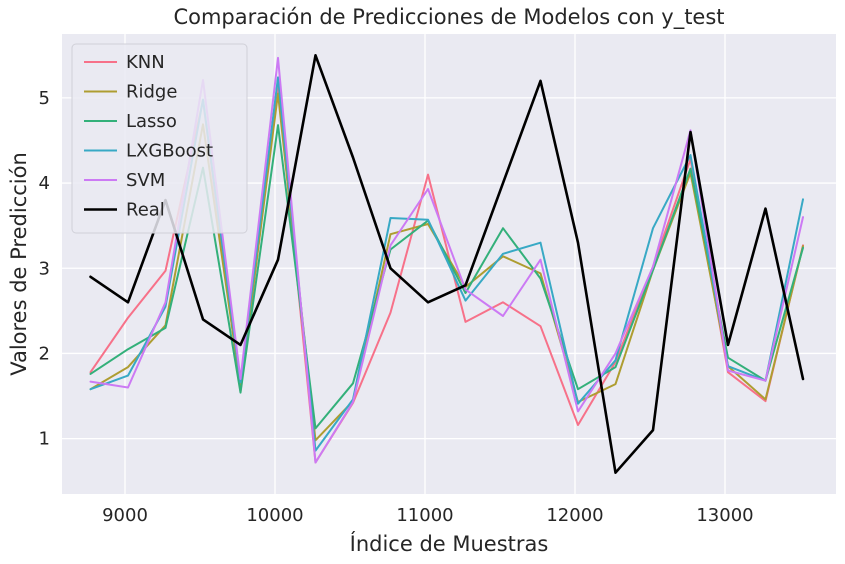  What do you see at coordinates (44, 183) in the screenshot?
I see `y-tick-label: 4` at bounding box center [44, 183].